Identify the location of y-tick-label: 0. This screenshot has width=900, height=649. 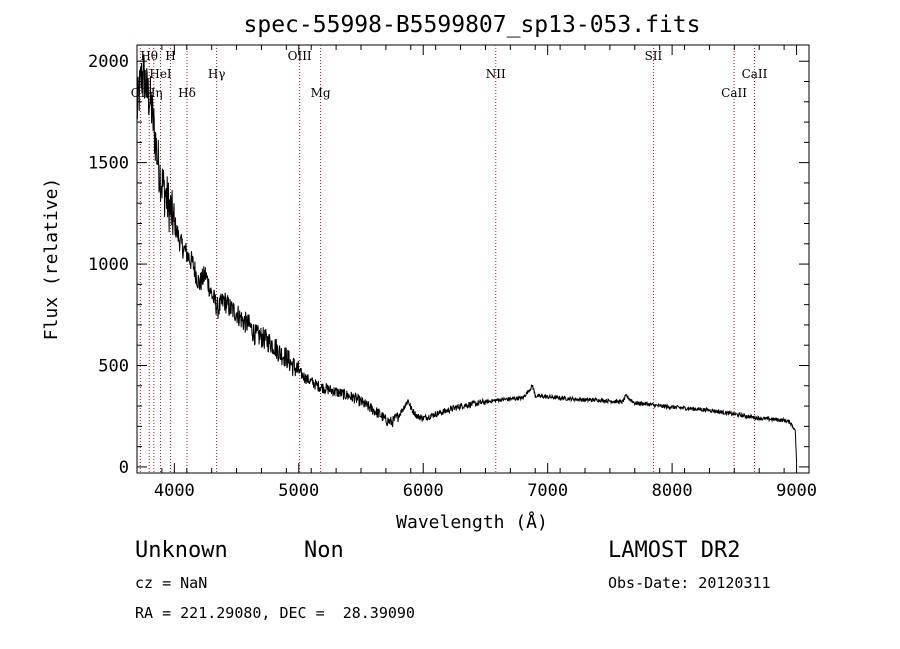
(124, 468).